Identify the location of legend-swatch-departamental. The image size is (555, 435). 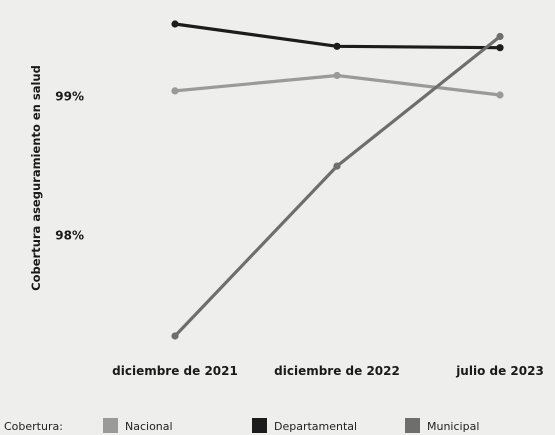
(259, 425).